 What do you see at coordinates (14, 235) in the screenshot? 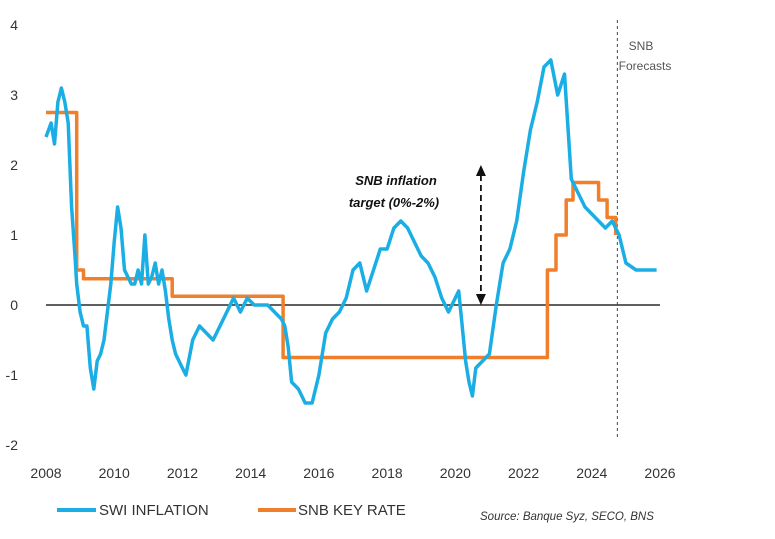
I see `y-tick-label: 1` at bounding box center [14, 235].